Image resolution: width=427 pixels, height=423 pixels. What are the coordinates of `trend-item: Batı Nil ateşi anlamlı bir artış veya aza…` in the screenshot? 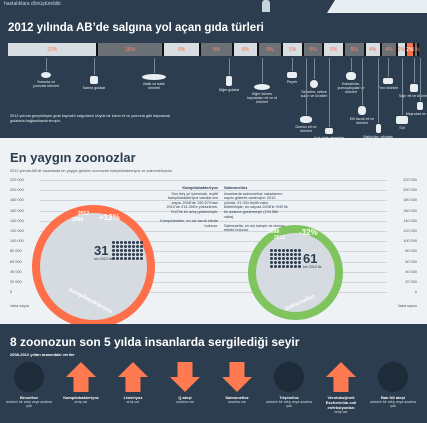 It's located at (393, 385).